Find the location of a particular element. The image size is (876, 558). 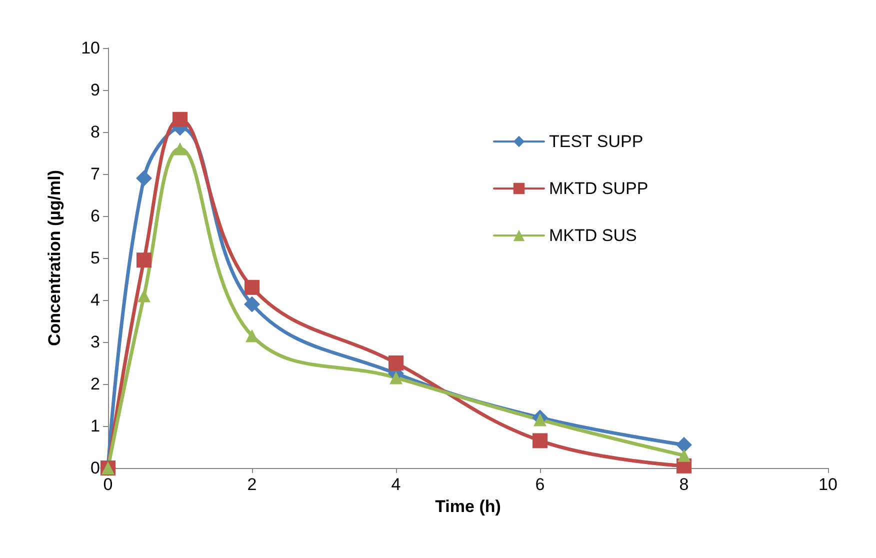

x-tick-label: 2 is located at coordinates (252, 484).